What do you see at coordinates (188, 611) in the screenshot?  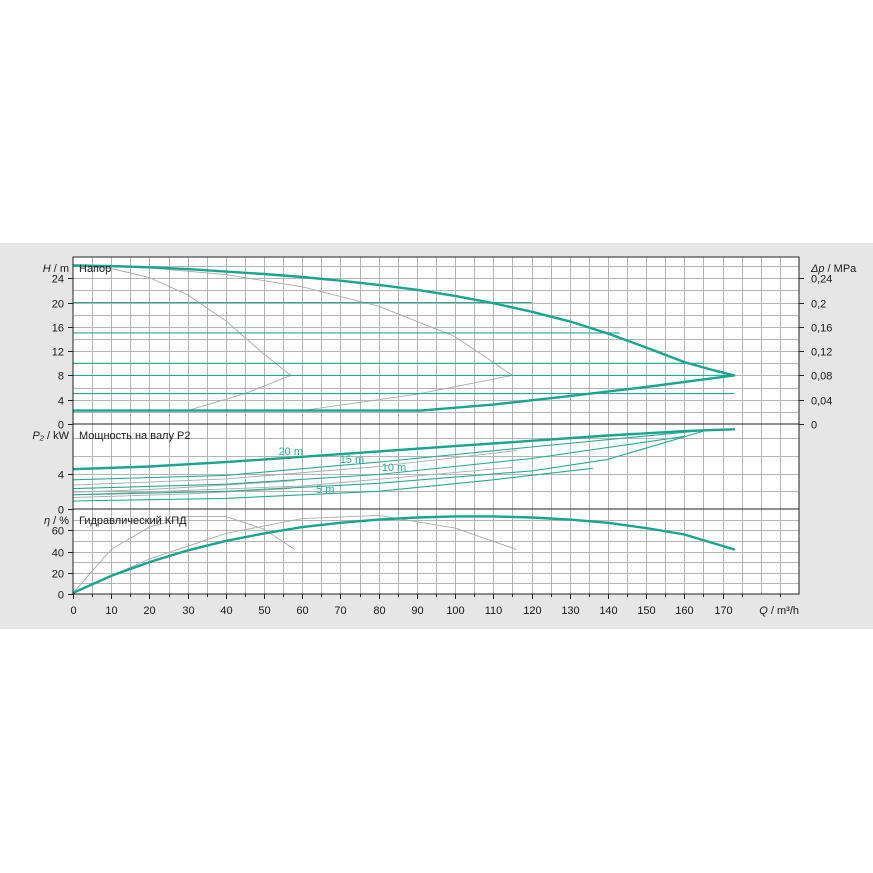 I see `x-tick-label: 30` at bounding box center [188, 611].